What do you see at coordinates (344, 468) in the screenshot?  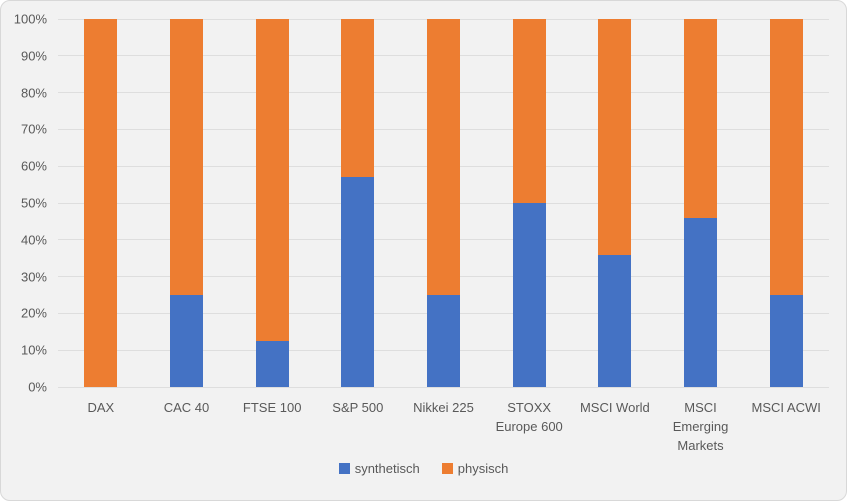 I see `legend-swatch-synthetisch` at bounding box center [344, 468].